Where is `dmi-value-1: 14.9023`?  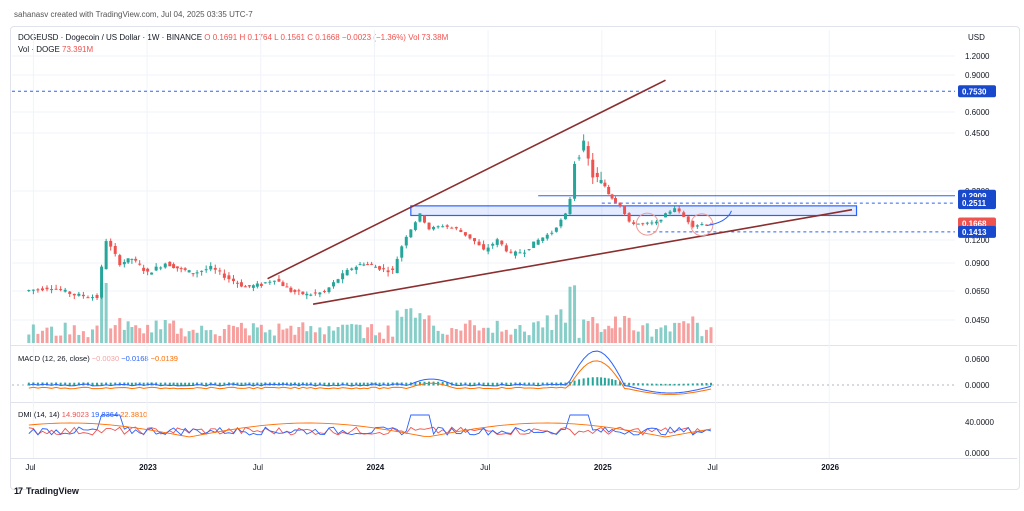 dmi-value-1: 14.9023 is located at coordinates (75, 414).